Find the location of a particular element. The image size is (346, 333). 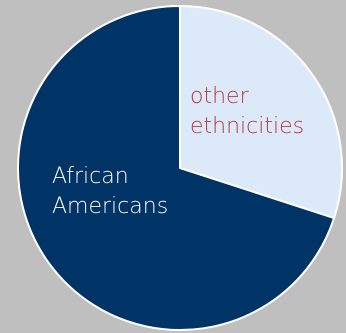

pie-slice-label-line: Americans is located at coordinates (110, 206).